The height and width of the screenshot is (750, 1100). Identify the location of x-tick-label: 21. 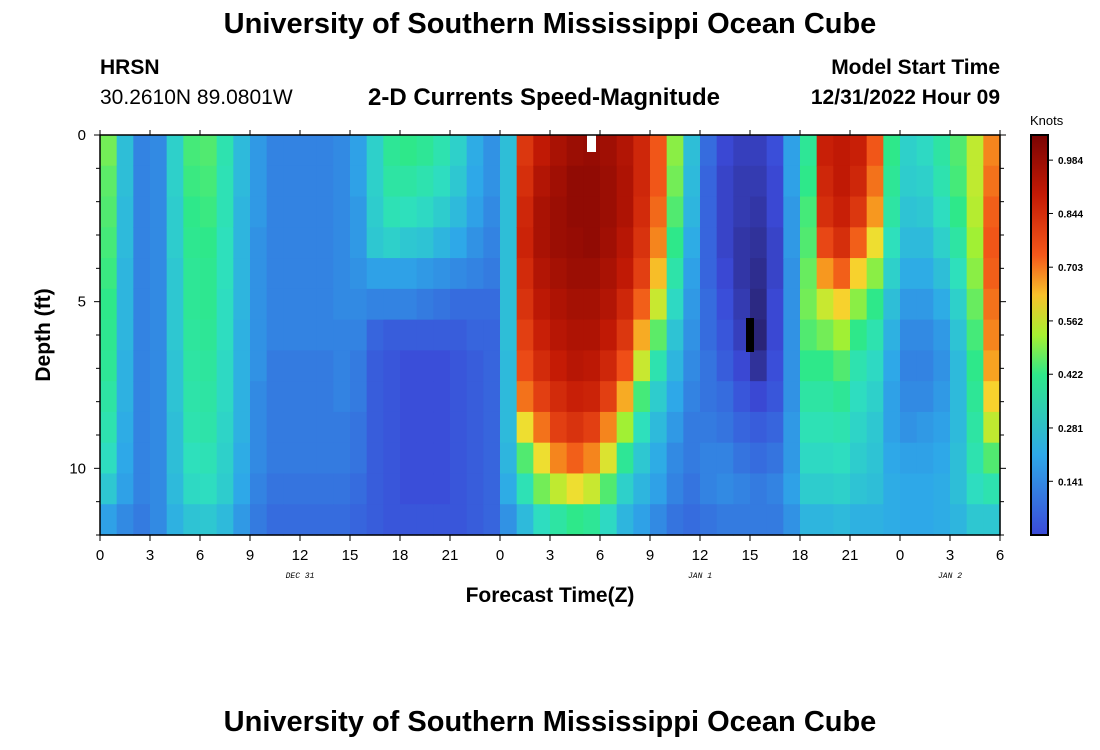
(850, 555).